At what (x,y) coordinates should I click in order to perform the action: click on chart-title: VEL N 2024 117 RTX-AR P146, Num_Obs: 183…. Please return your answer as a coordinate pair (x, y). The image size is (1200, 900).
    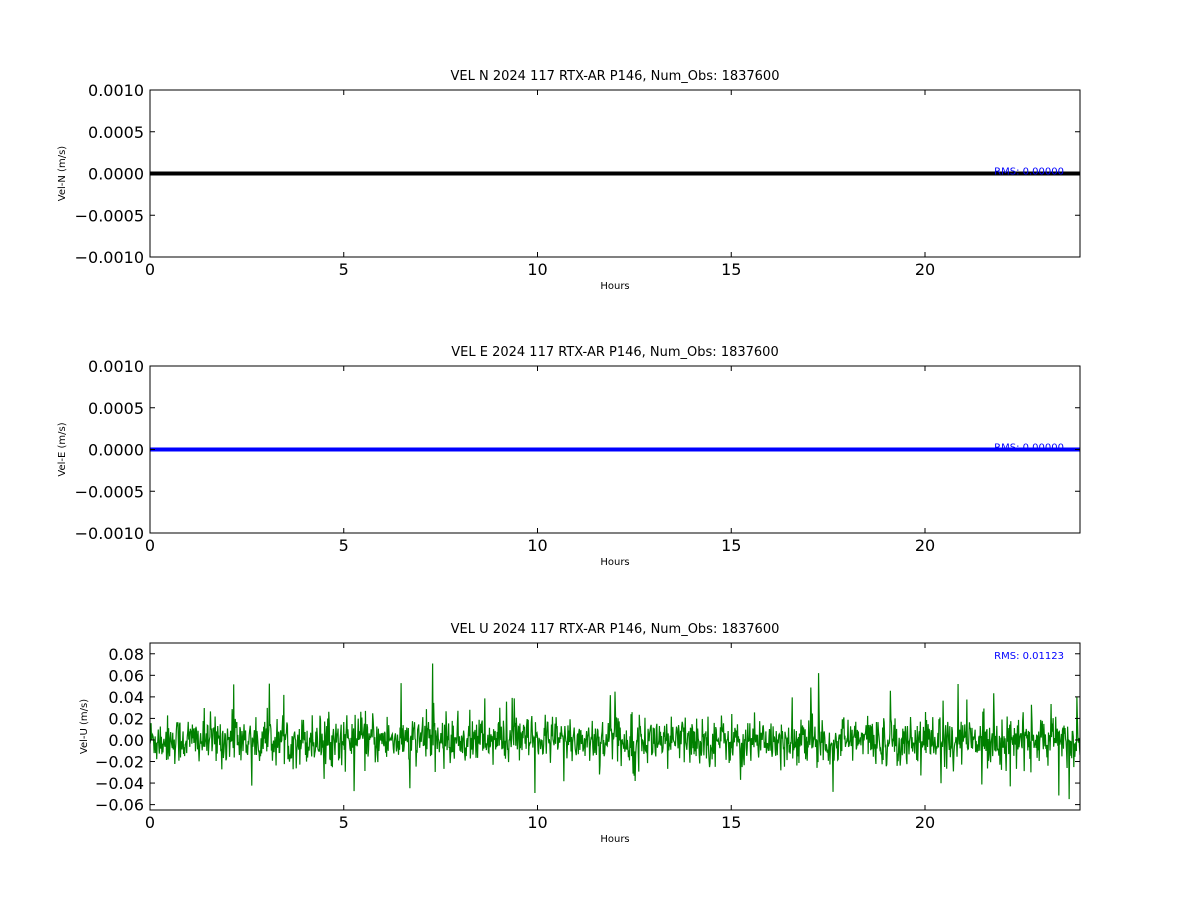
    Looking at the image, I should click on (615, 76).